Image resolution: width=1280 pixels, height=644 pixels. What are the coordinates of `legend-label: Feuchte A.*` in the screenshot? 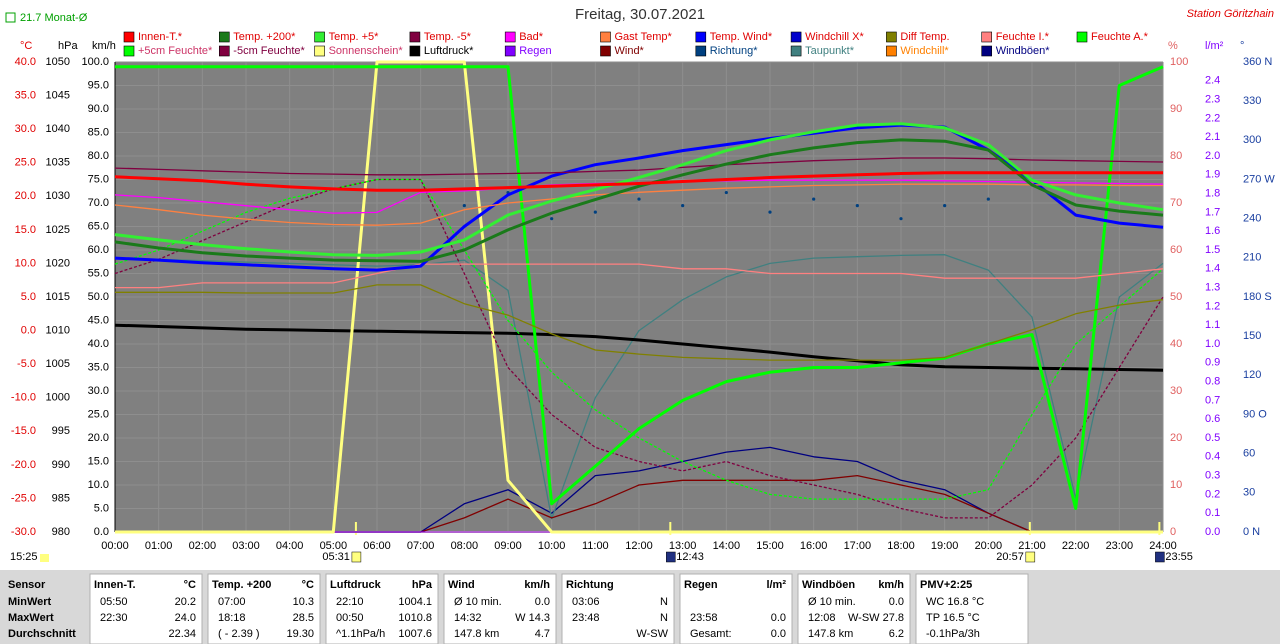 It's located at (1120, 37).